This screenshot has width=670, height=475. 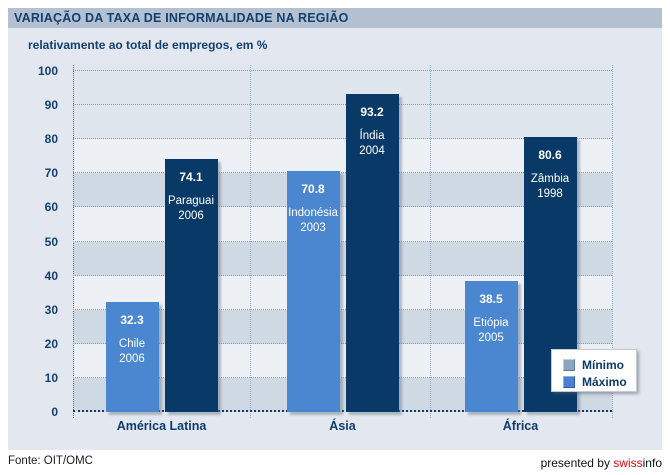 What do you see at coordinates (569, 381) in the screenshot?
I see `legend-swatch-maximo-icon` at bounding box center [569, 381].